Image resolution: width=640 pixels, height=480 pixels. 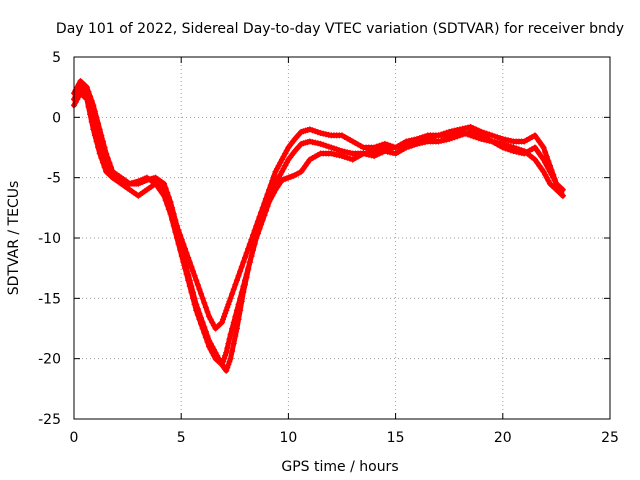 What do you see at coordinates (181, 438) in the screenshot?
I see `x-tick-label: 5` at bounding box center [181, 438].